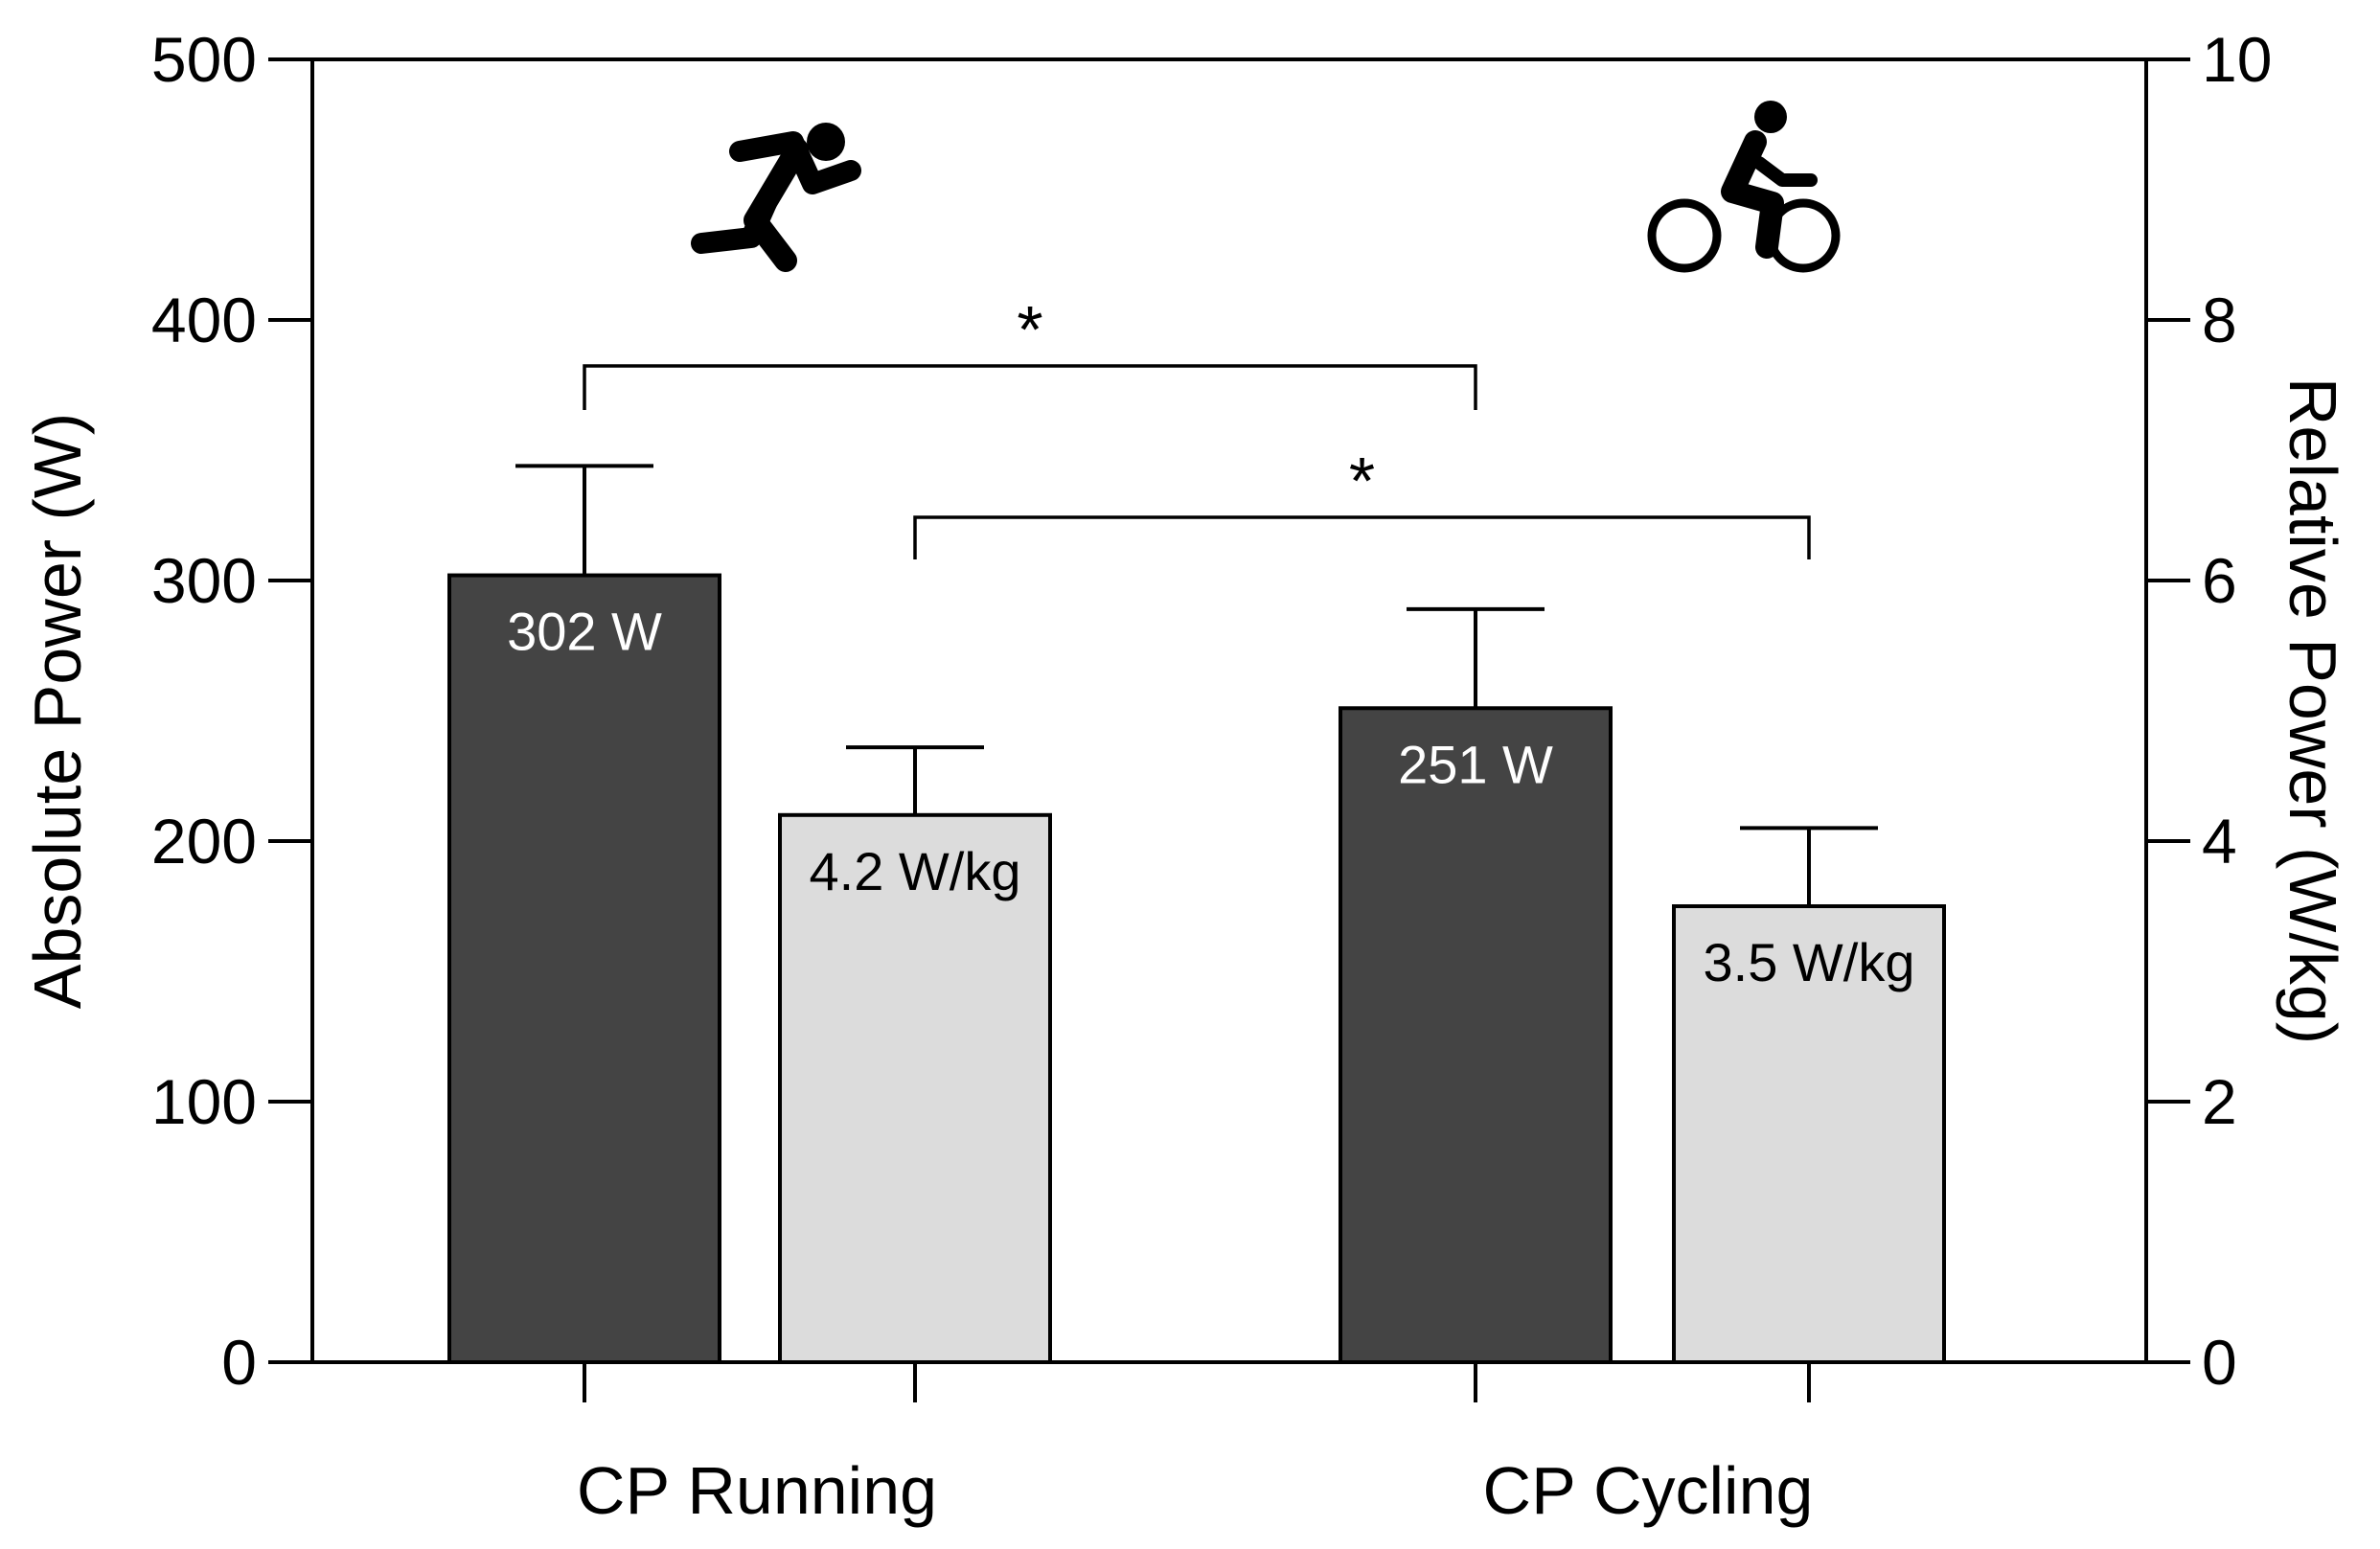 The image size is (2380, 1549). I want to click on left-tick-label: 300, so click(204, 580).